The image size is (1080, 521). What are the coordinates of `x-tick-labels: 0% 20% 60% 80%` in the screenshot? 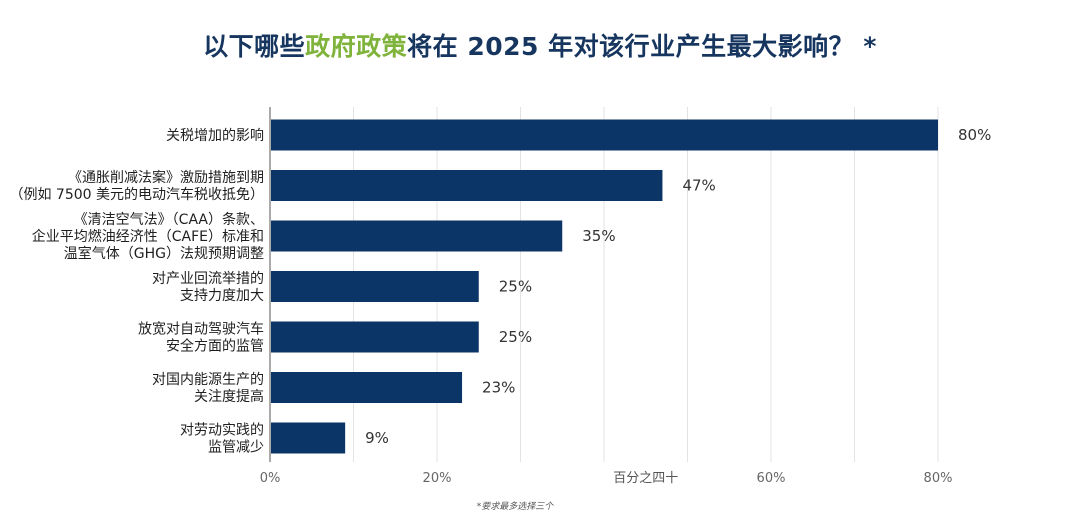 It's located at (606, 478).